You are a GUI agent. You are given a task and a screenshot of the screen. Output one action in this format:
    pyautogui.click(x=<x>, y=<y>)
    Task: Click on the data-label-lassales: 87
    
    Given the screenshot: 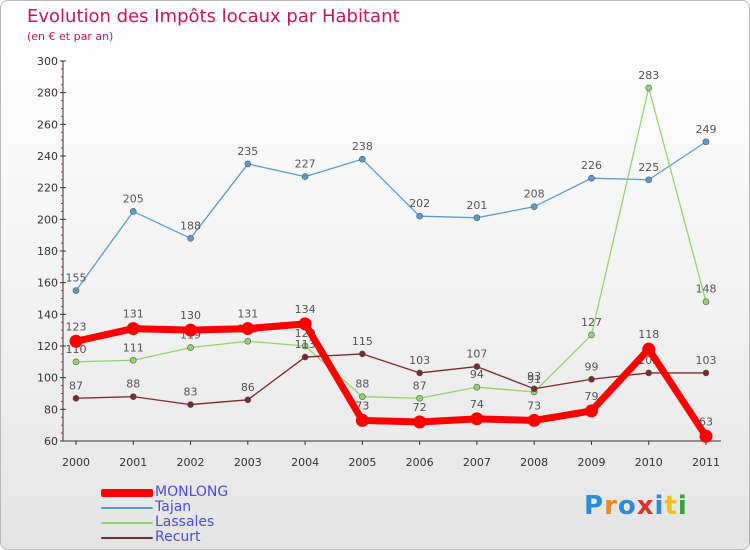 What is the action you would take?
    pyautogui.click(x=420, y=385)
    